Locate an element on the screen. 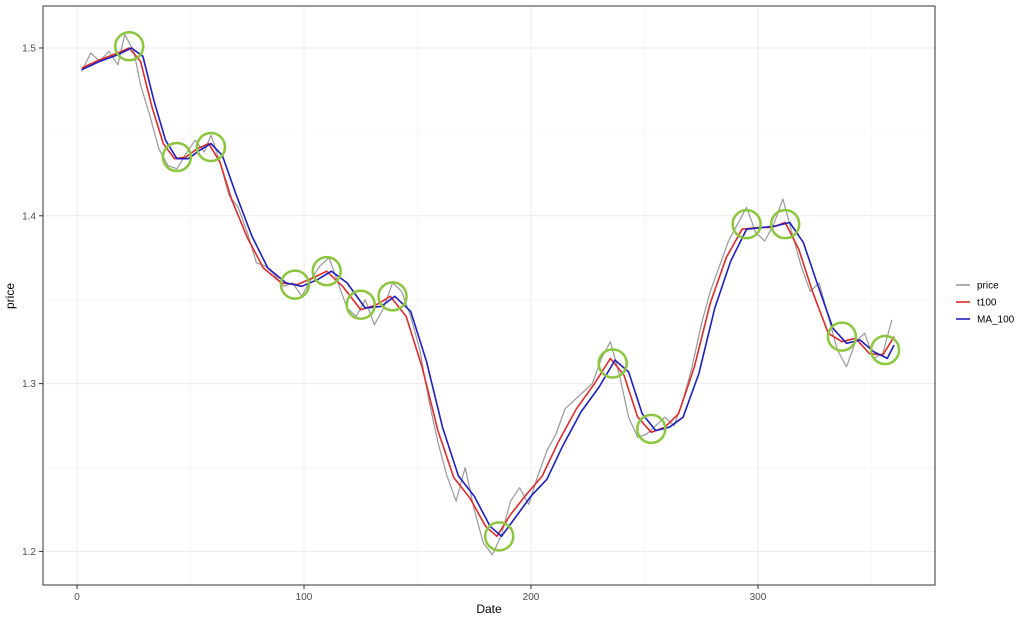  legend-label: t100 is located at coordinates (987, 303).